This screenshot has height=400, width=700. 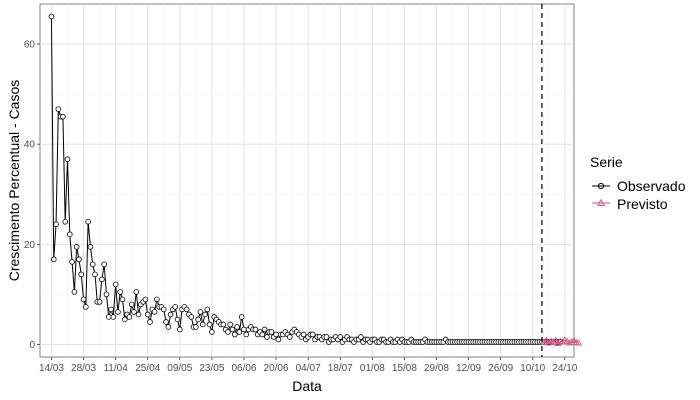 I want to click on x-tick-label: 24/10, so click(x=564, y=368).